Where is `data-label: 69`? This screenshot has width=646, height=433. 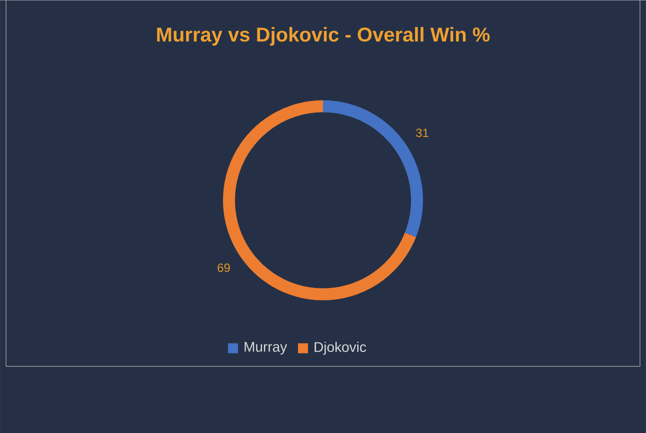
data-label: 69 is located at coordinates (224, 267).